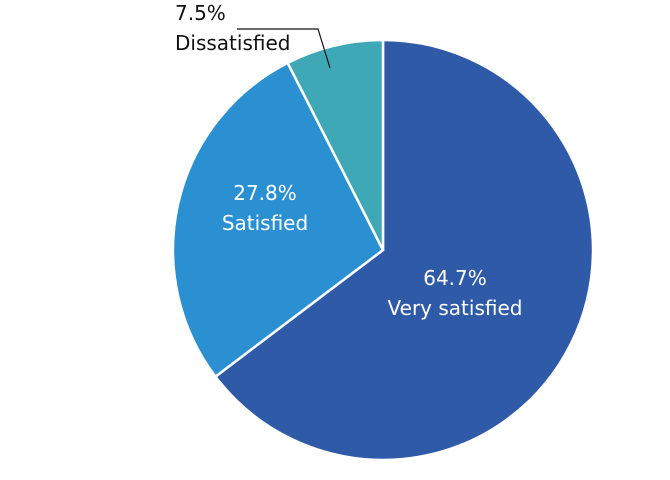  Describe the element at coordinates (455, 278) in the screenshot. I see `value-label: 64.7%` at that location.